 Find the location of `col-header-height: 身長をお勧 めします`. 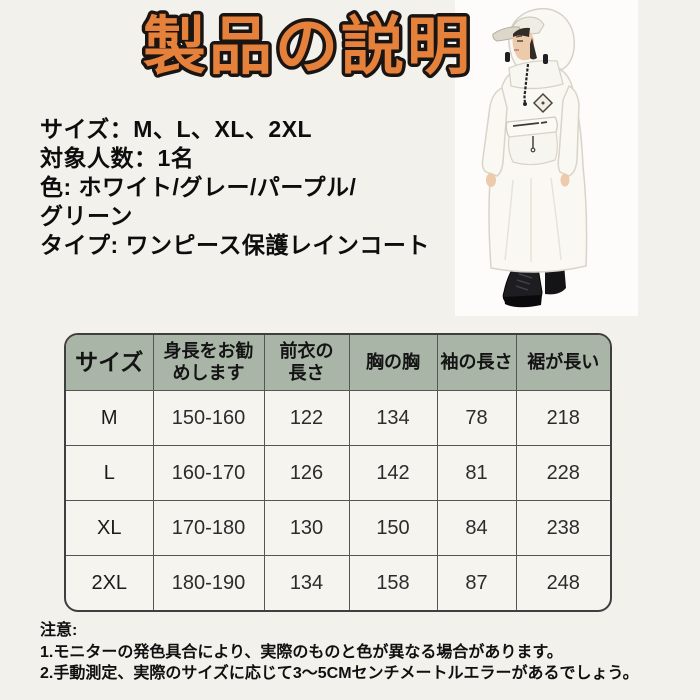

col-header-height: 身長をお勧 めします is located at coordinates (208, 363).